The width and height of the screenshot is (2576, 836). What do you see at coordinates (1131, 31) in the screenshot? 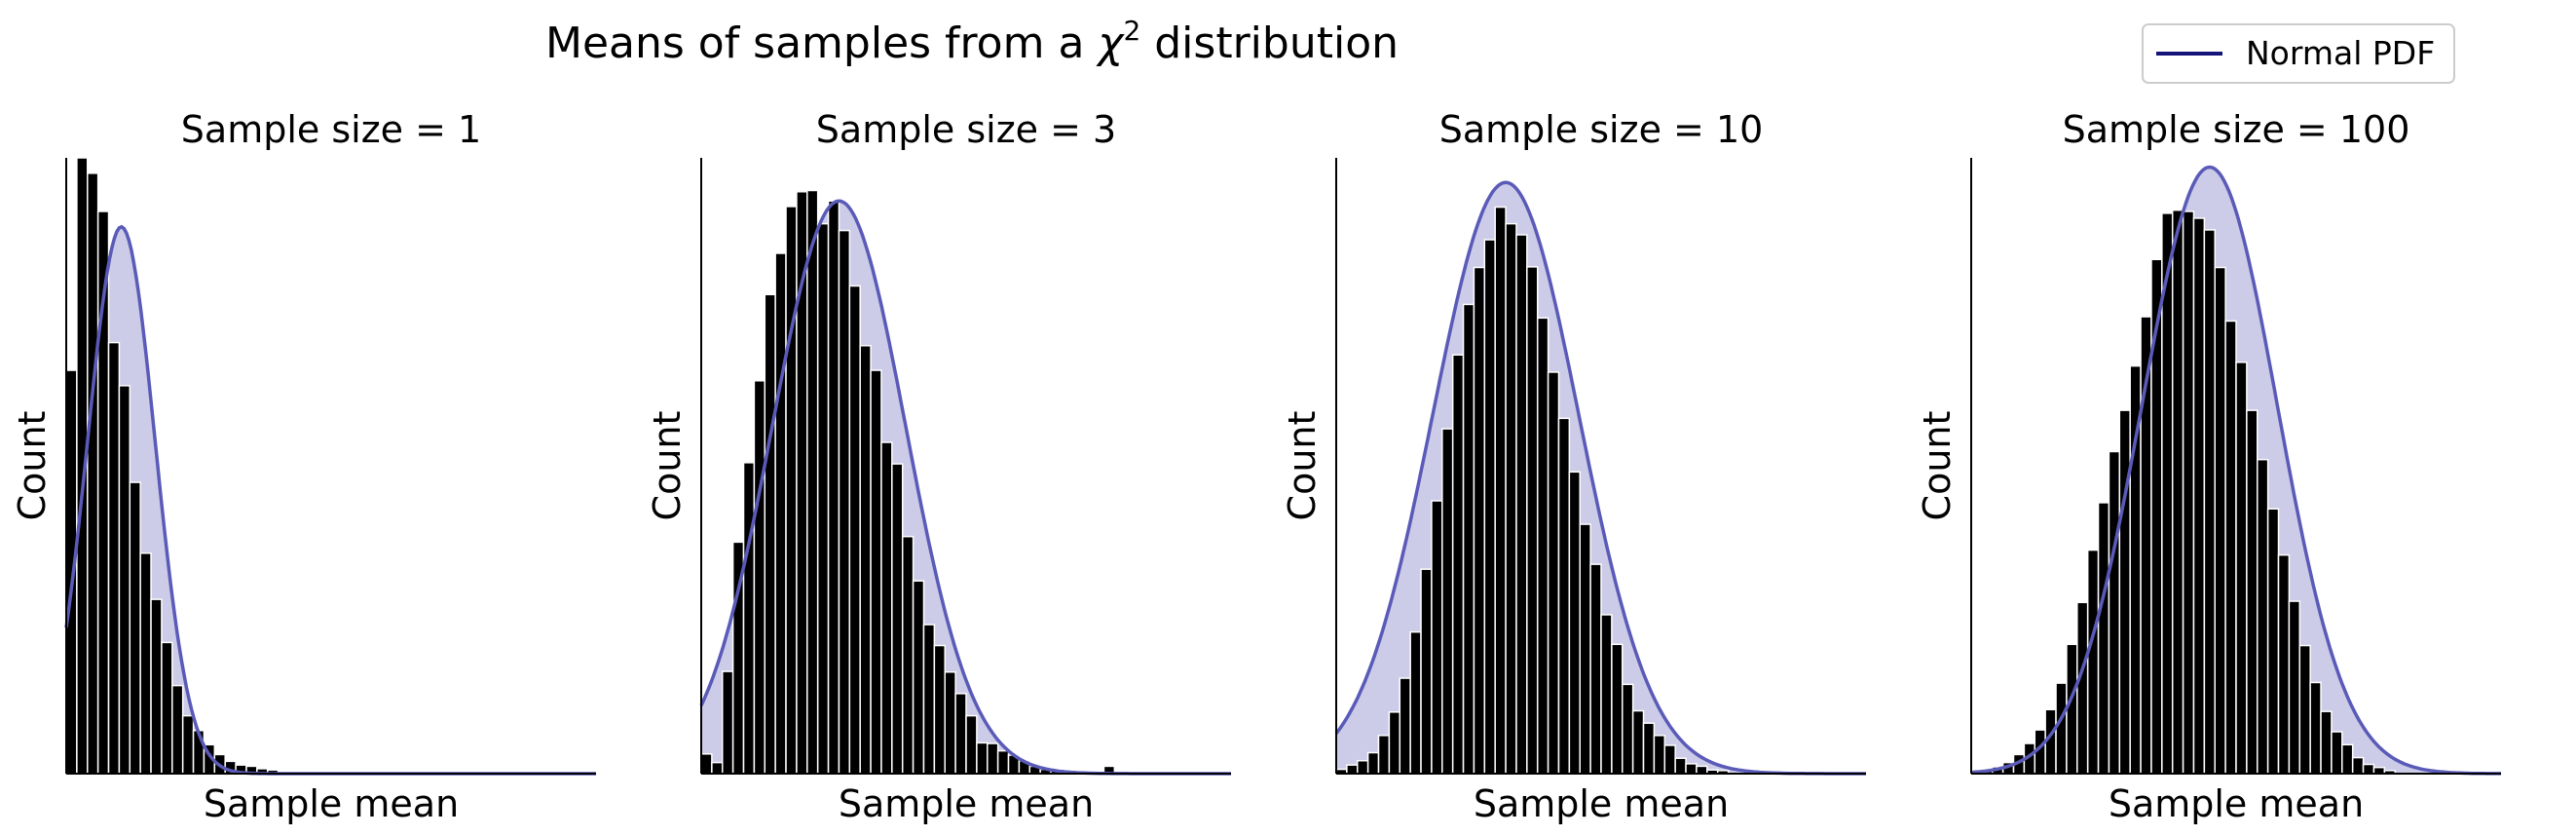
I see `figure-title-superscript: 2` at bounding box center [1131, 31].